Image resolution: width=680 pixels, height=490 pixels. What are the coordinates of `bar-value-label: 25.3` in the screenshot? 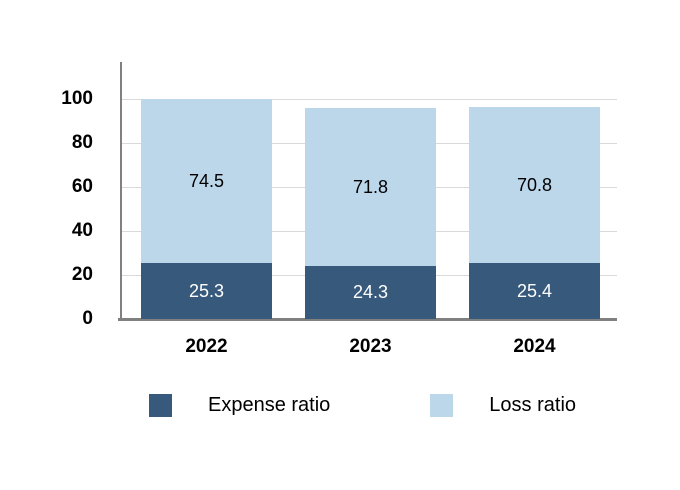 It's located at (206, 291).